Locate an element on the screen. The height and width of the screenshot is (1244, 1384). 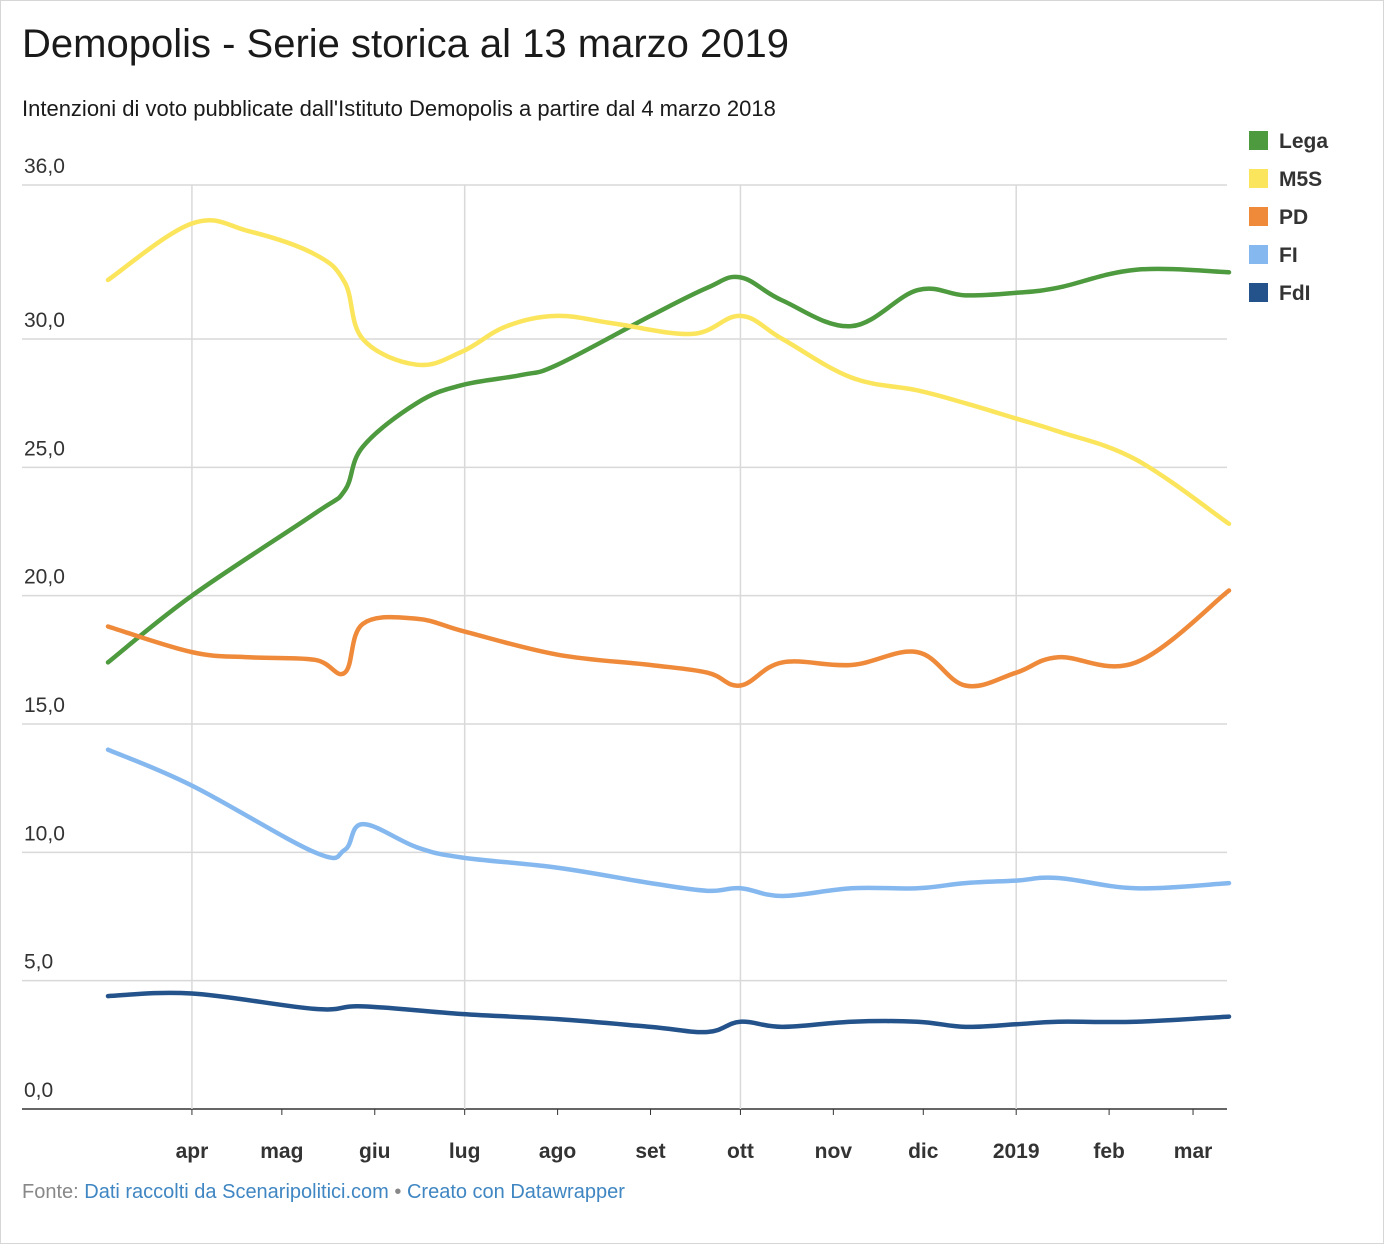
x-tick-label: nov is located at coordinates (834, 1151).